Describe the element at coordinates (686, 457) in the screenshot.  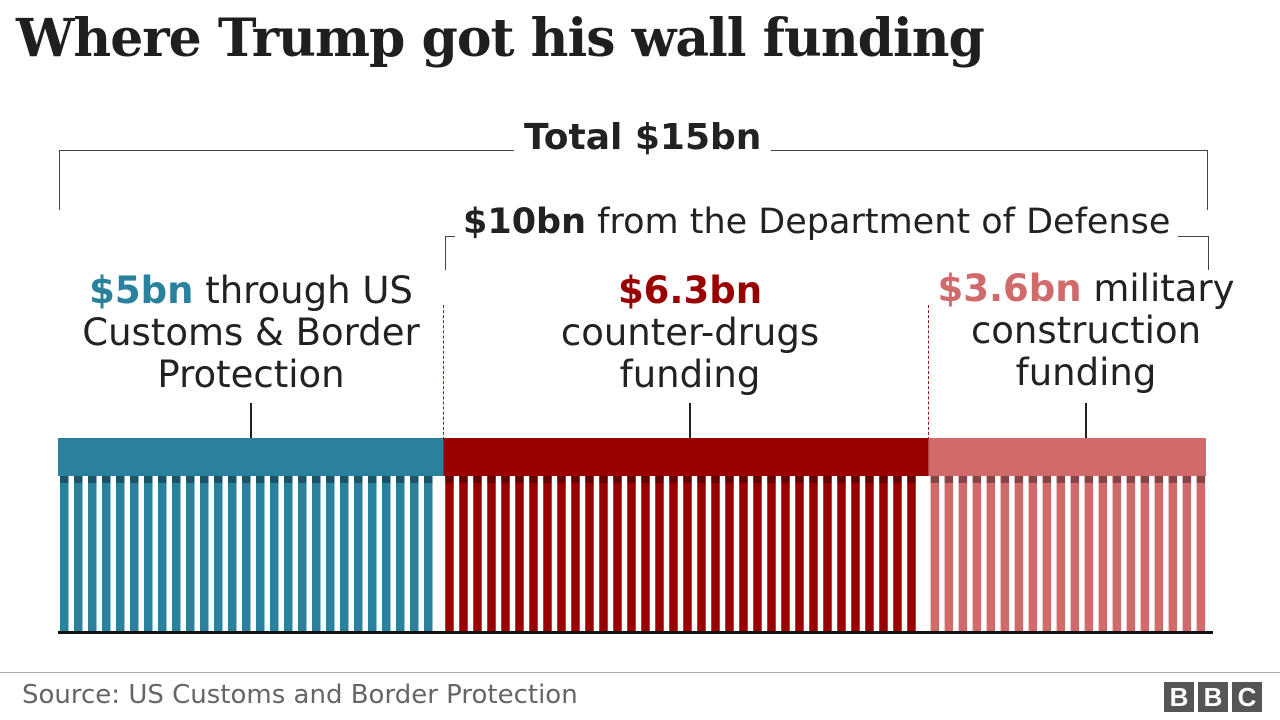
I see `bar-cap-counter-drugs` at that location.